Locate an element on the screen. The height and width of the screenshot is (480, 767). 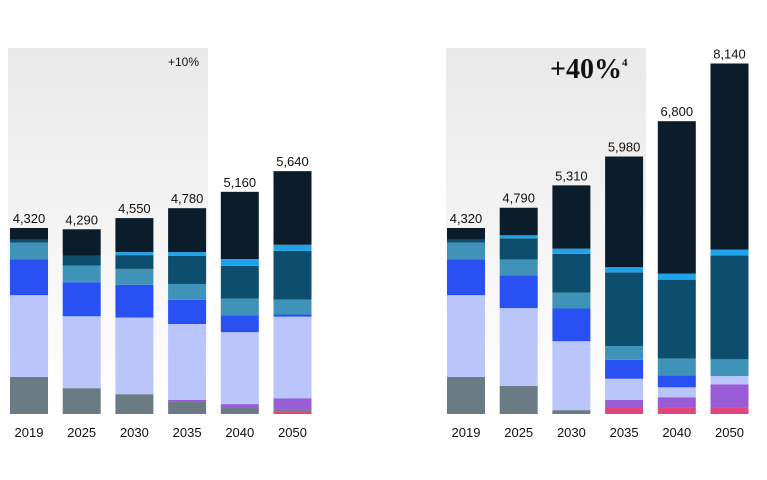
total-label: 4,780 is located at coordinates (187, 198).